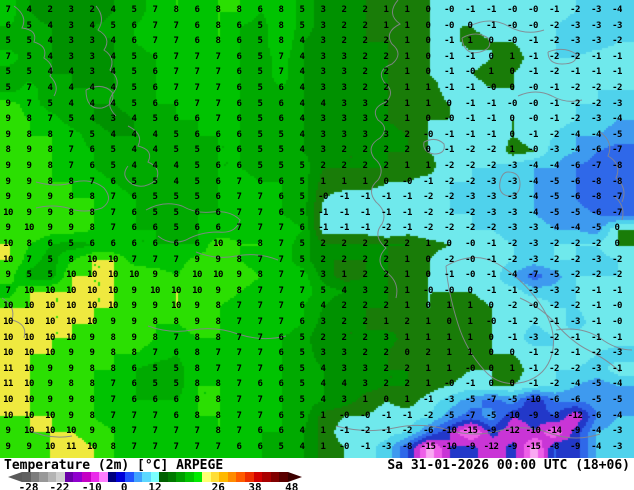 Image resolution: width=634 pixels, height=490 pixels. What do you see at coordinates (124, 485) in the screenshot?
I see `colorbar-tick-label: 0` at bounding box center [124, 485].